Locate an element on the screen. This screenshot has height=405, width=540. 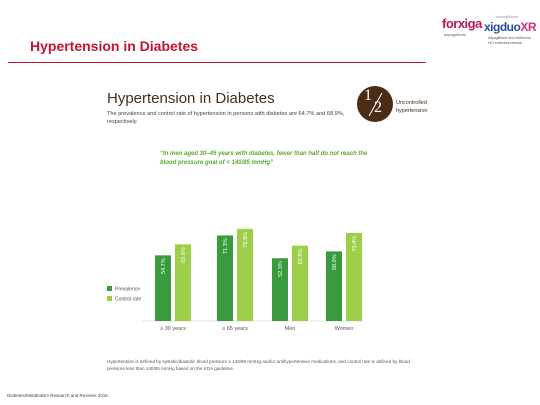
xigduo-logo-prefix: xigduo is located at coordinates (502, 27).